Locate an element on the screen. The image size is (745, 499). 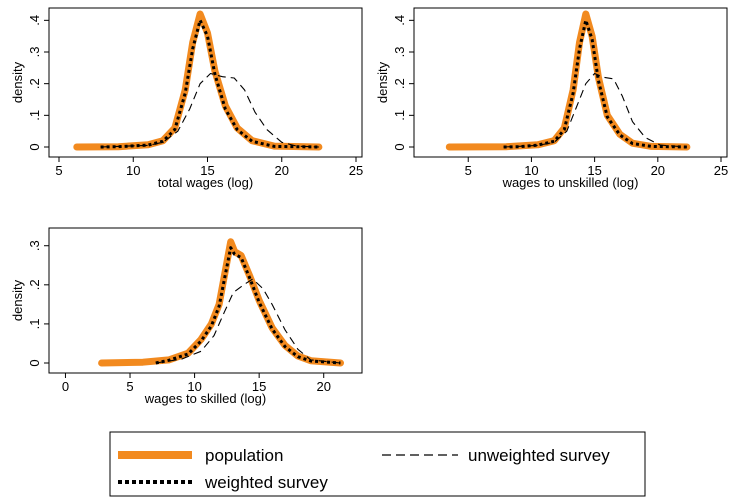
chart1-x-tick-label: 15 is located at coordinates (207, 170).